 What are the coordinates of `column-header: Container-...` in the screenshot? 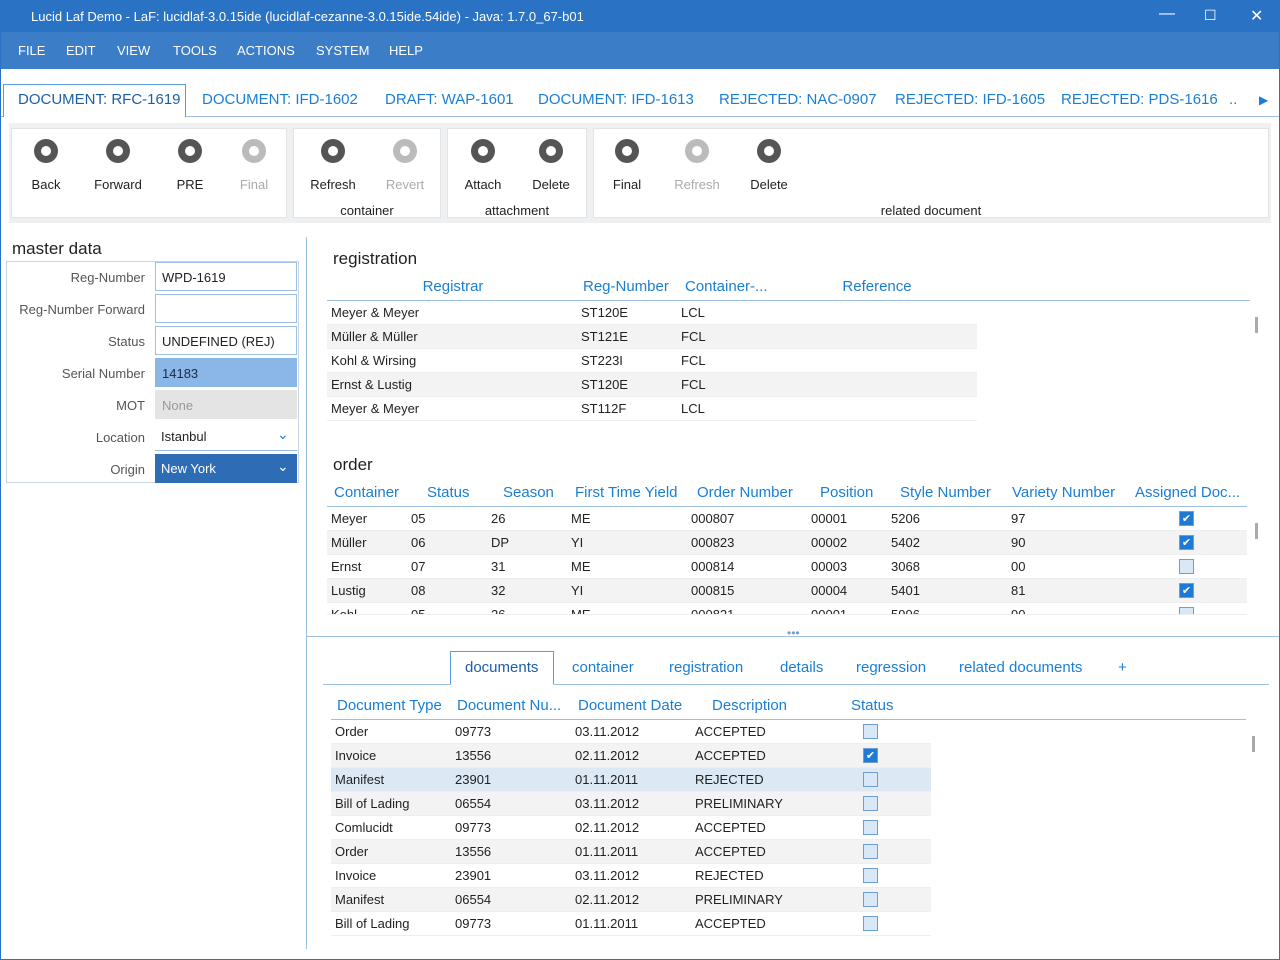 It's located at (726, 286).